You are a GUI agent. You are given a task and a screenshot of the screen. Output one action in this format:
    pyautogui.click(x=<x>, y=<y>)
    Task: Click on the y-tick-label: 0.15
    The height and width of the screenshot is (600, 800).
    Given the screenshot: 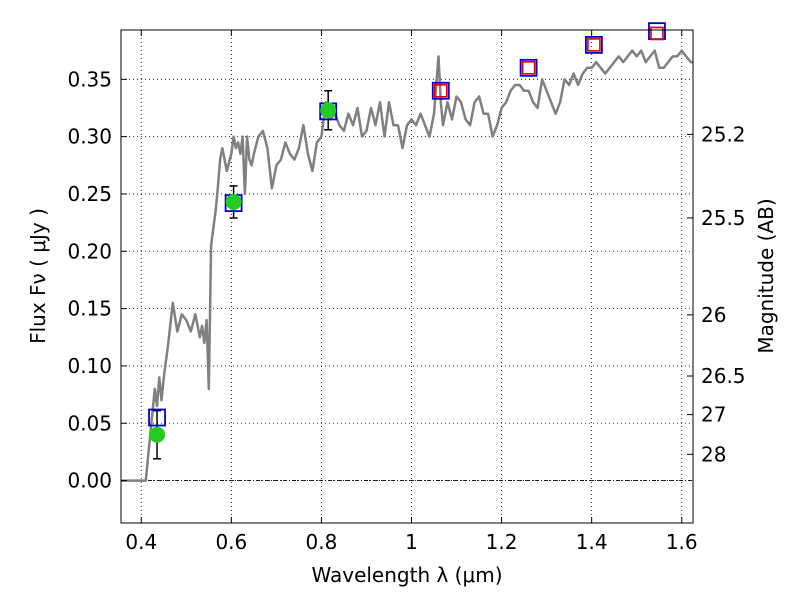 What is the action you would take?
    pyautogui.click(x=89, y=309)
    